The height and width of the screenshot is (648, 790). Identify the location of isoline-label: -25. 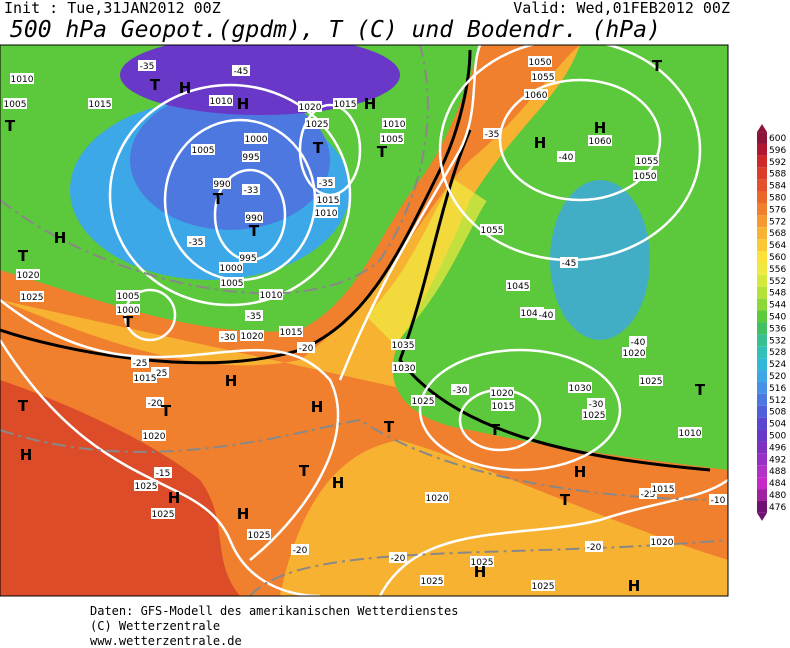
(160, 374).